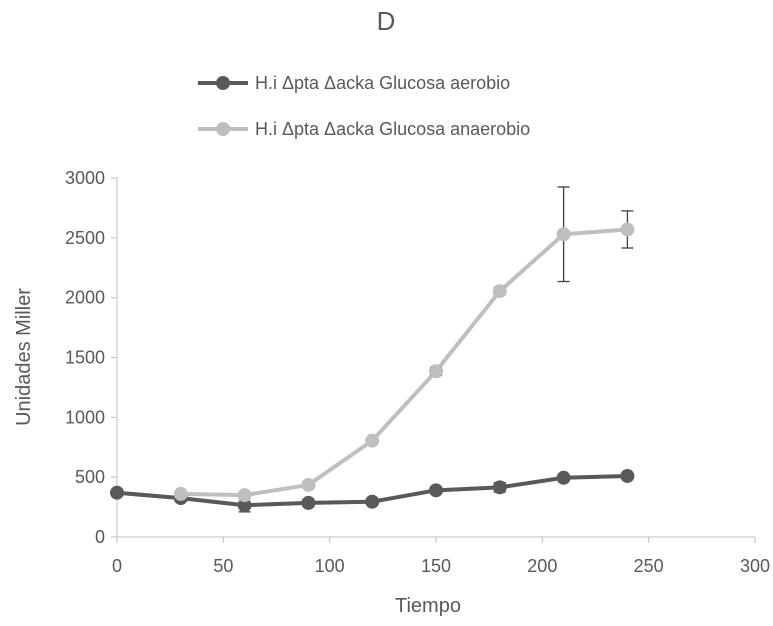  What do you see at coordinates (24, 357) in the screenshot?
I see `y-axis-label: Unidades Miller` at bounding box center [24, 357].